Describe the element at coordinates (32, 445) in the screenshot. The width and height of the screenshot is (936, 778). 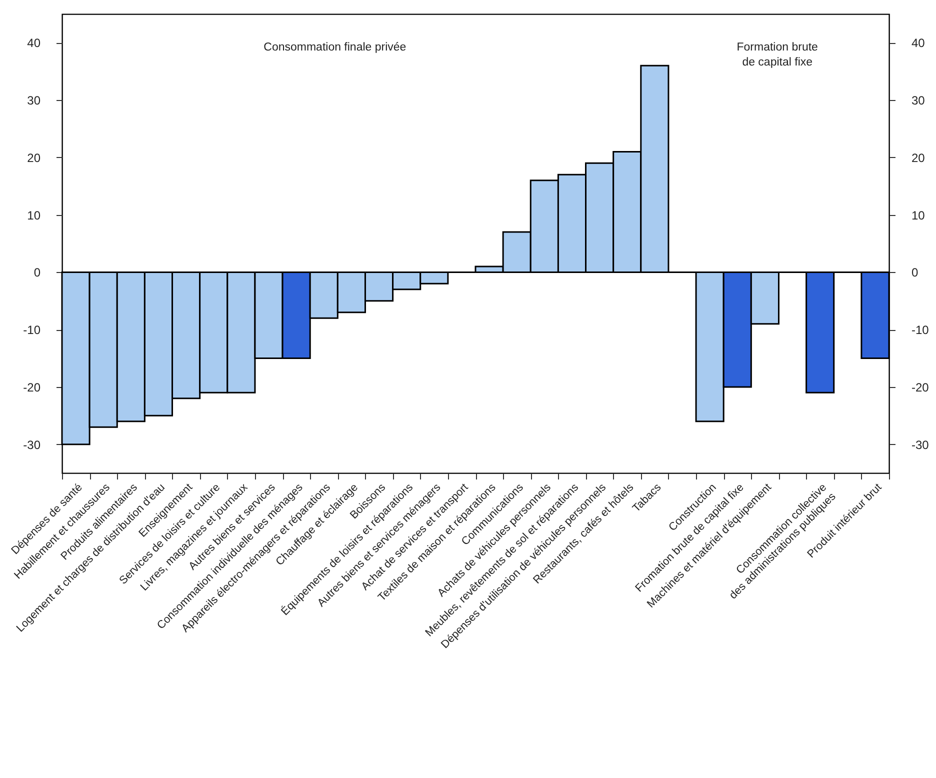
I see `y-tick-label: -30` at that location.